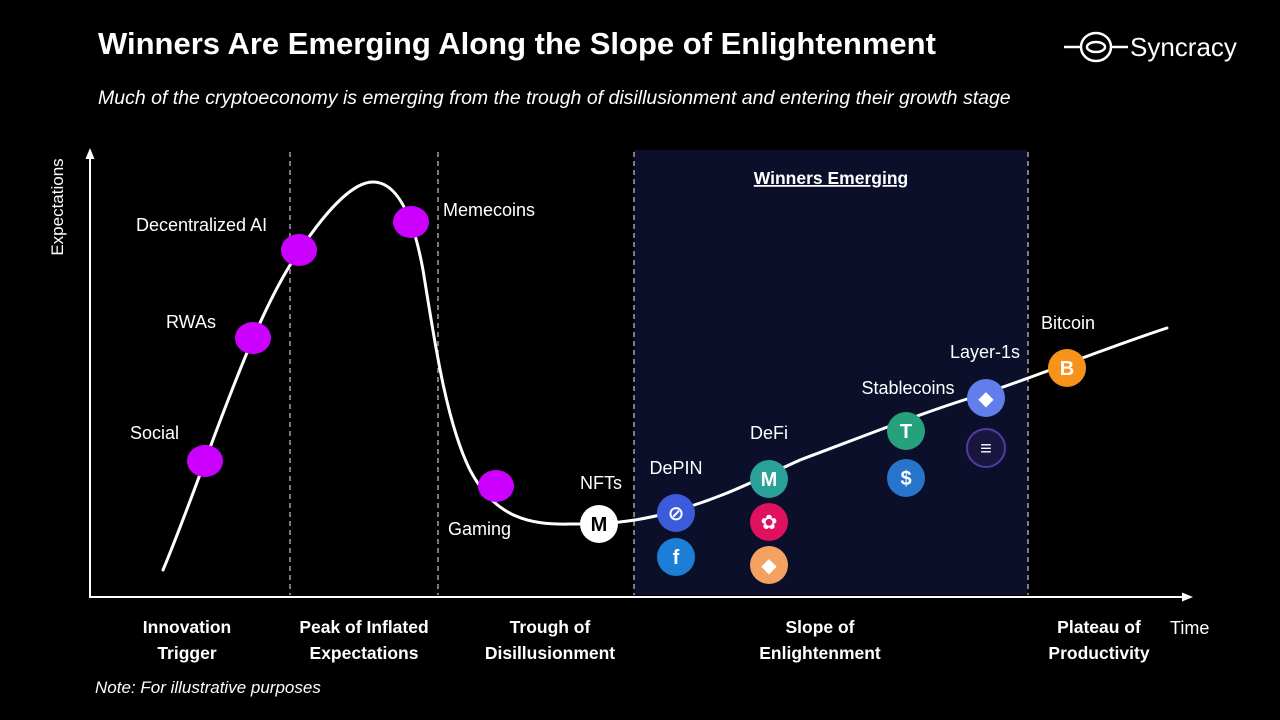 The height and width of the screenshot is (720, 1280). What do you see at coordinates (208, 687) in the screenshot?
I see `footnote: Note: For illustrative purposes` at bounding box center [208, 687].